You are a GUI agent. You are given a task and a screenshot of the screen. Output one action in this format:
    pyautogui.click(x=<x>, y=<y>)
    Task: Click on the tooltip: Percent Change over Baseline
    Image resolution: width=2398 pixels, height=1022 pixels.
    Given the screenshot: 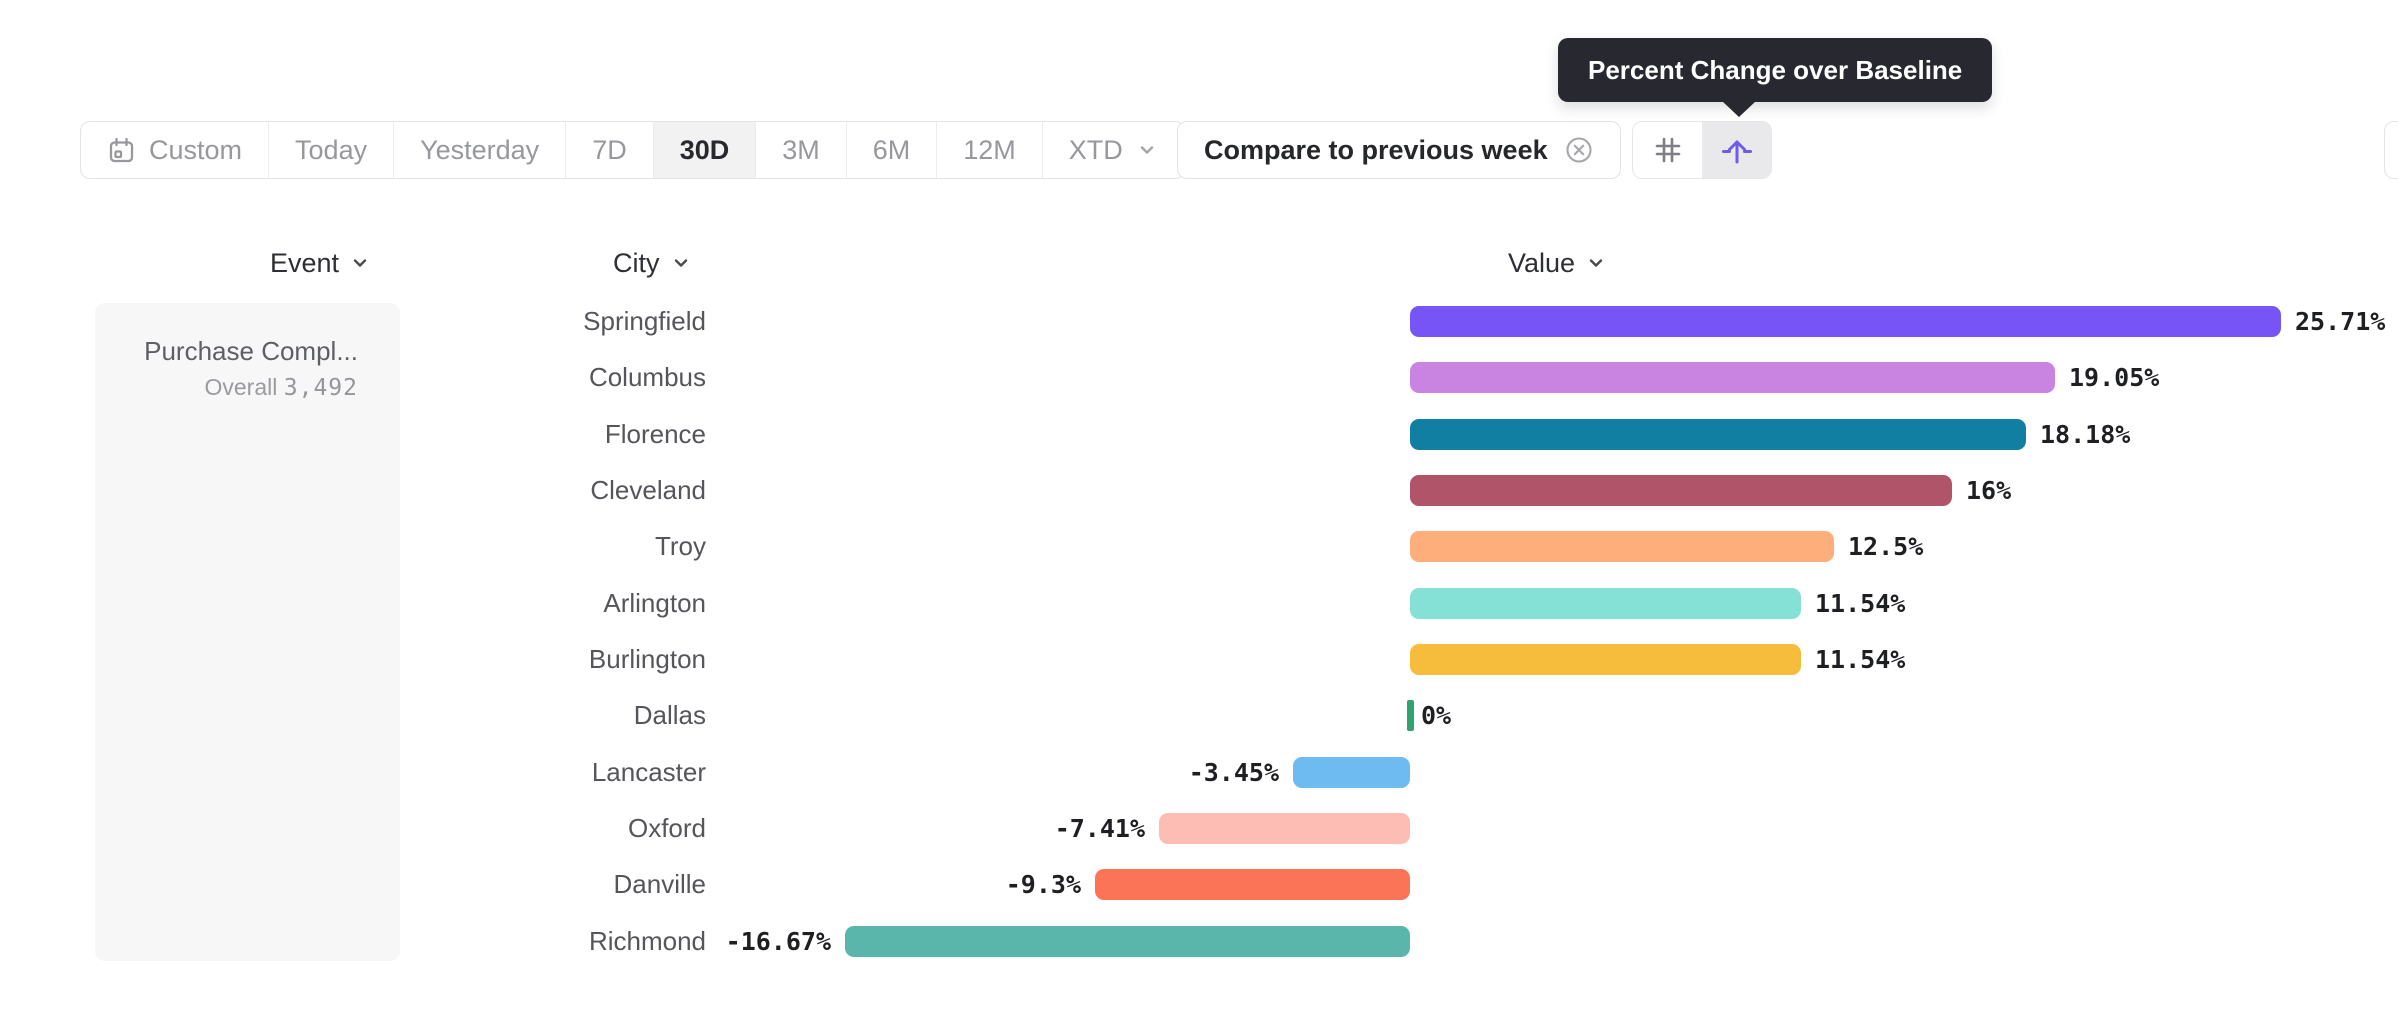 What is the action you would take?
    pyautogui.click(x=1775, y=70)
    